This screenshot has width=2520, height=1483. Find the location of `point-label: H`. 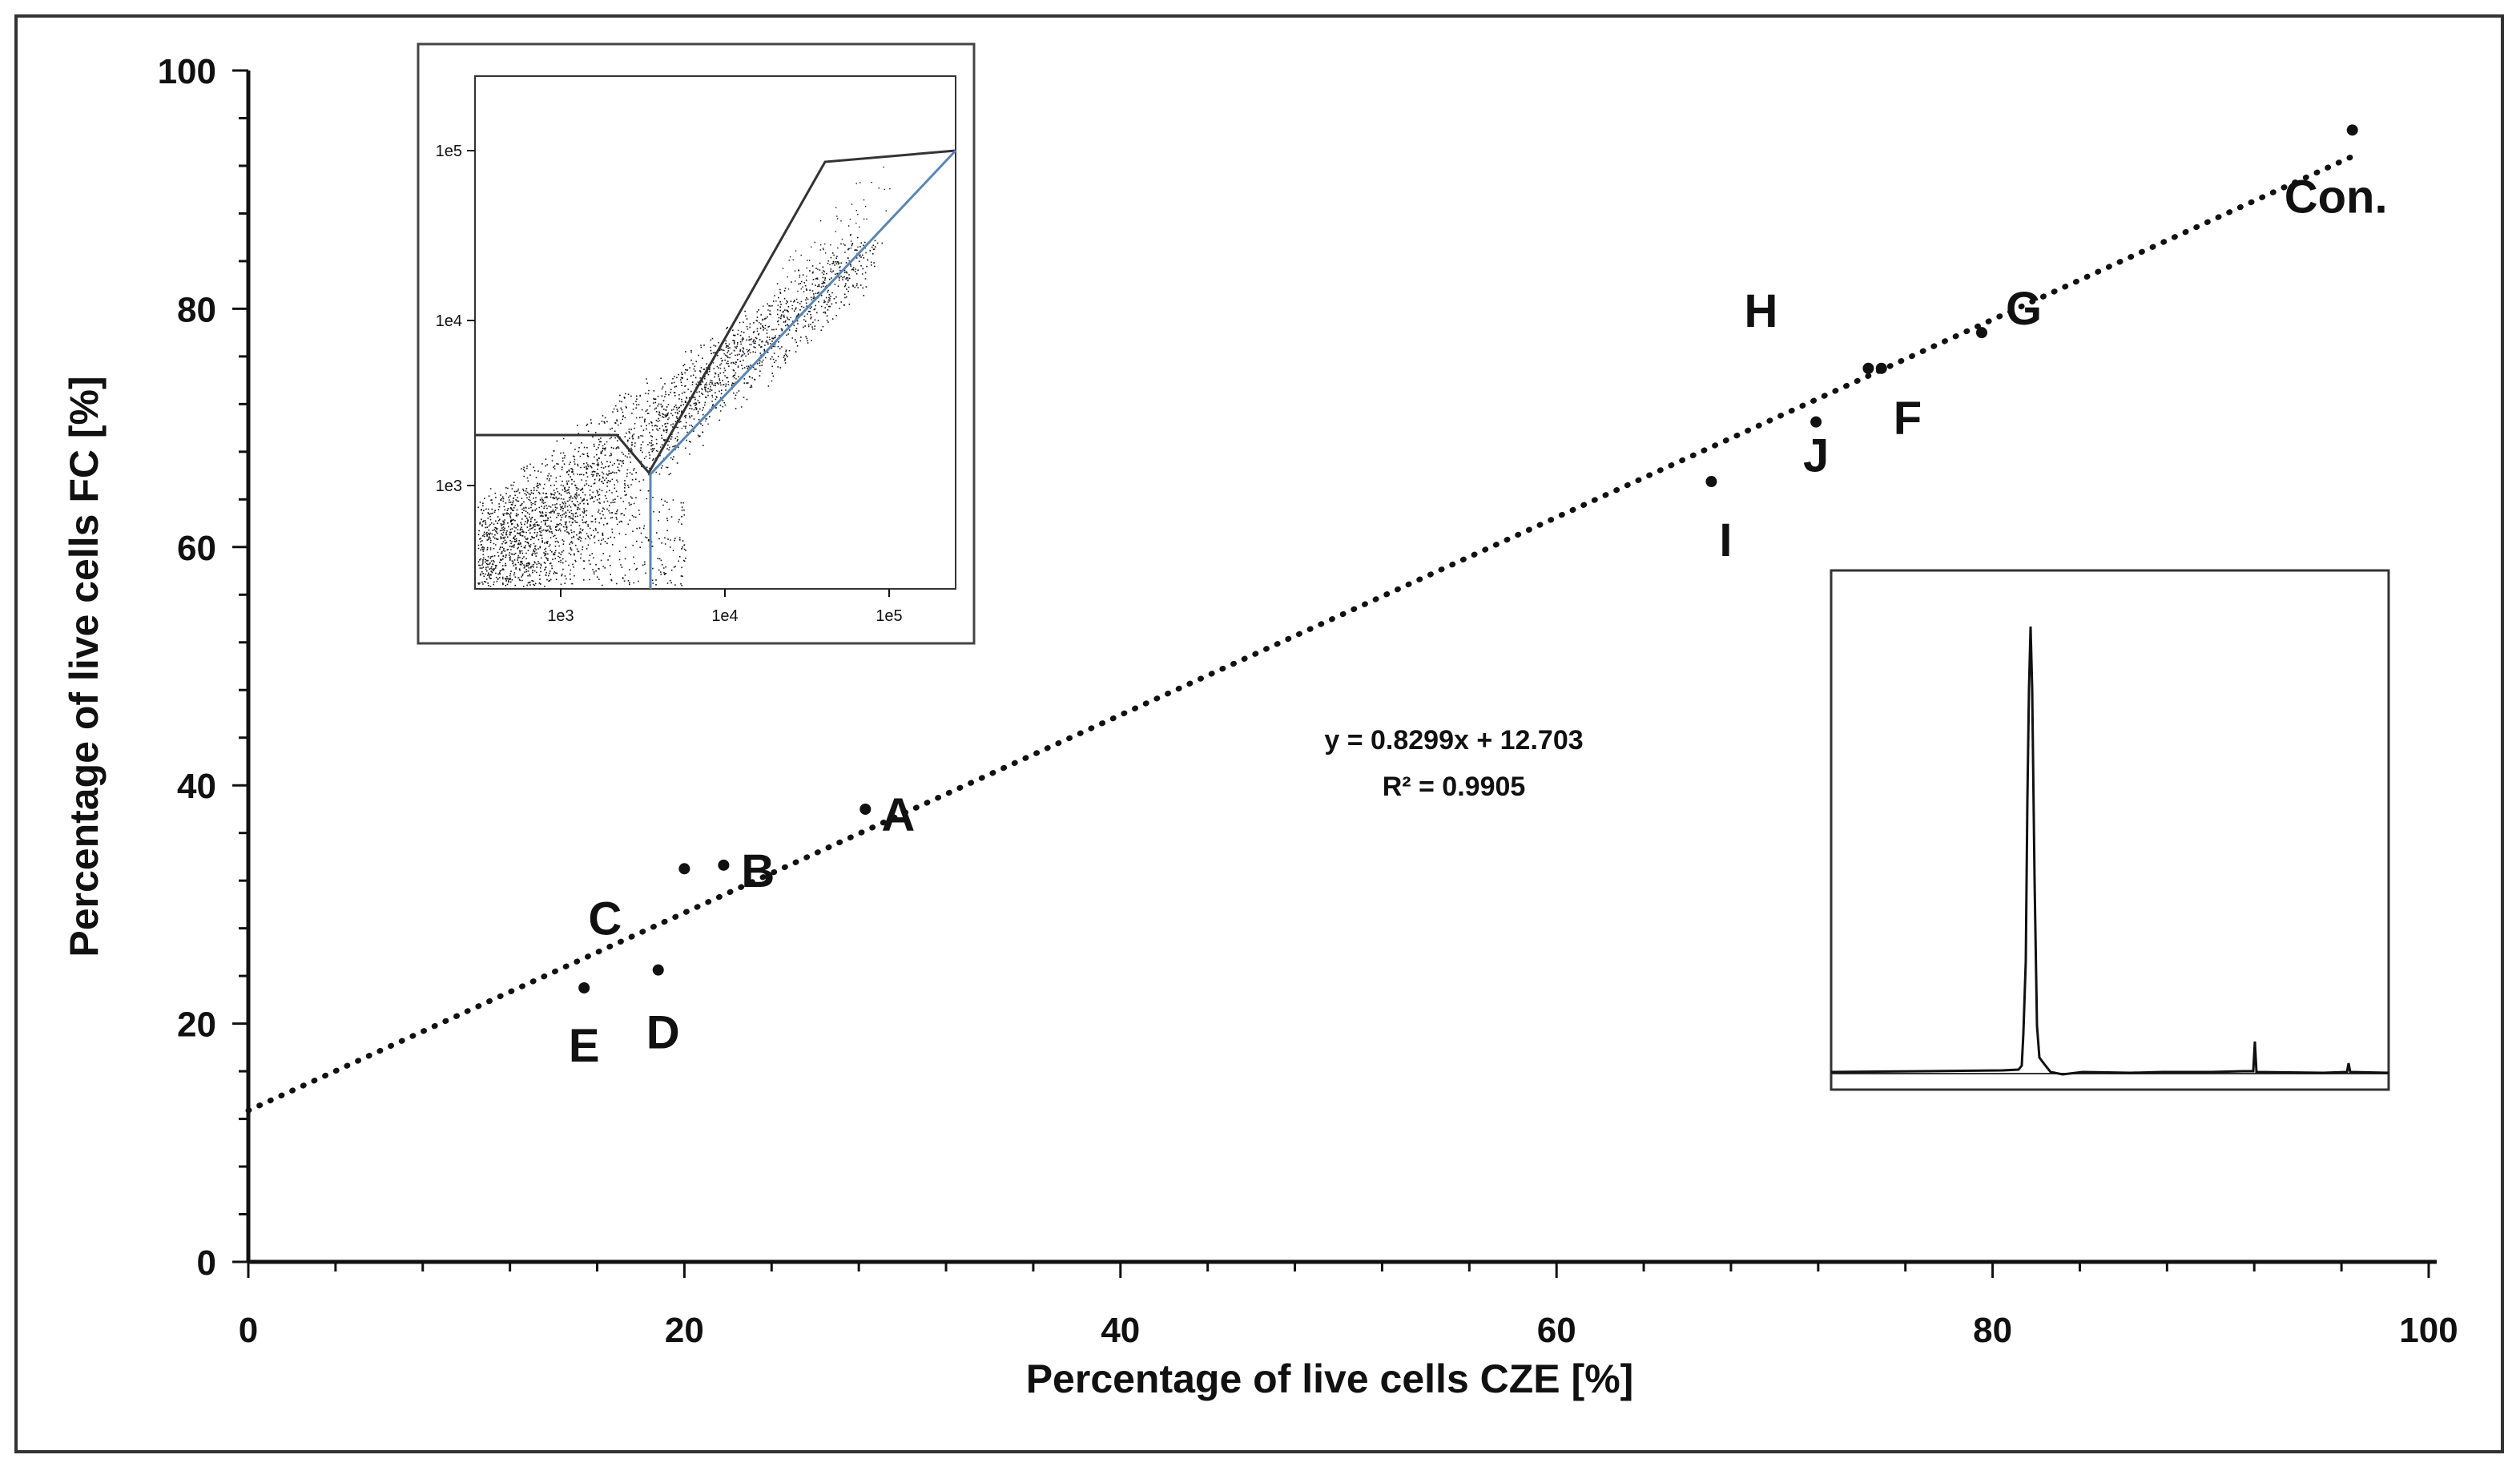

point-label: H is located at coordinates (1760, 311).